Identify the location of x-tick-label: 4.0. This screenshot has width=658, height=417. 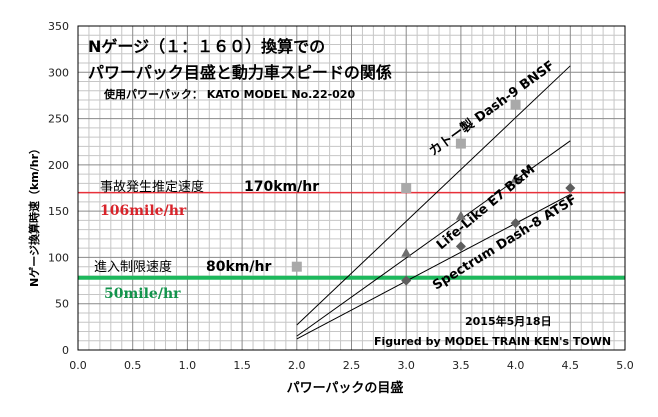
(516, 365).